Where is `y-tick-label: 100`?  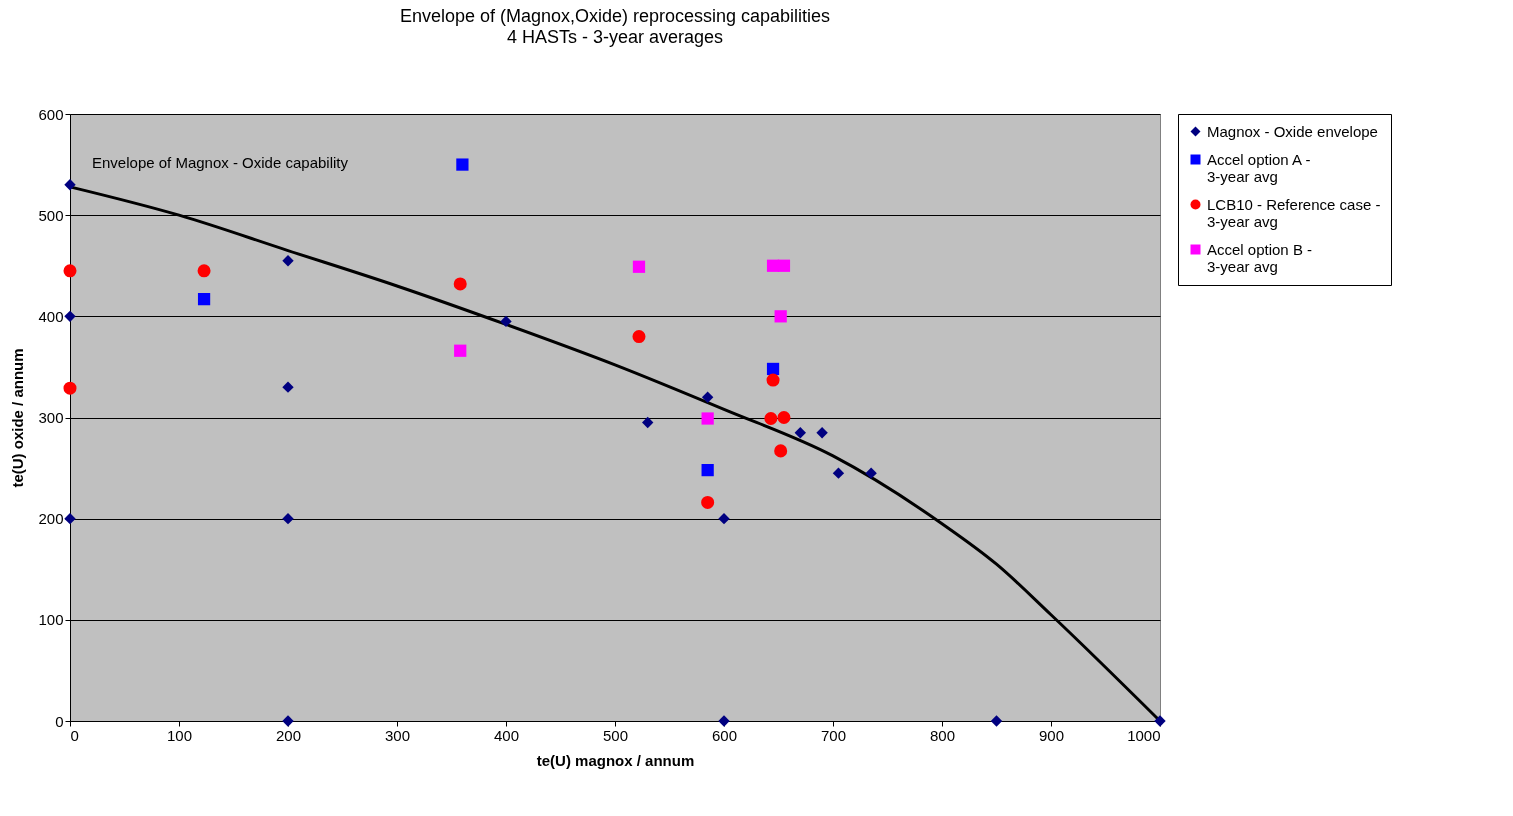 y-tick-label: 100 is located at coordinates (51, 620).